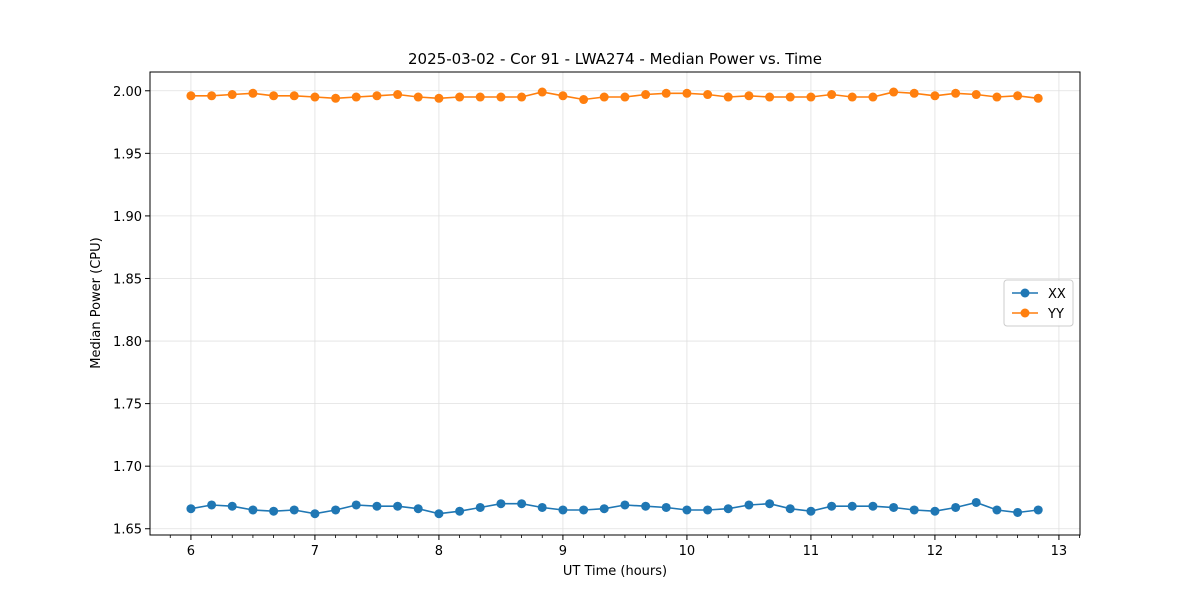  What do you see at coordinates (191, 551) in the screenshot?
I see `x-tick-label: 6` at bounding box center [191, 551].